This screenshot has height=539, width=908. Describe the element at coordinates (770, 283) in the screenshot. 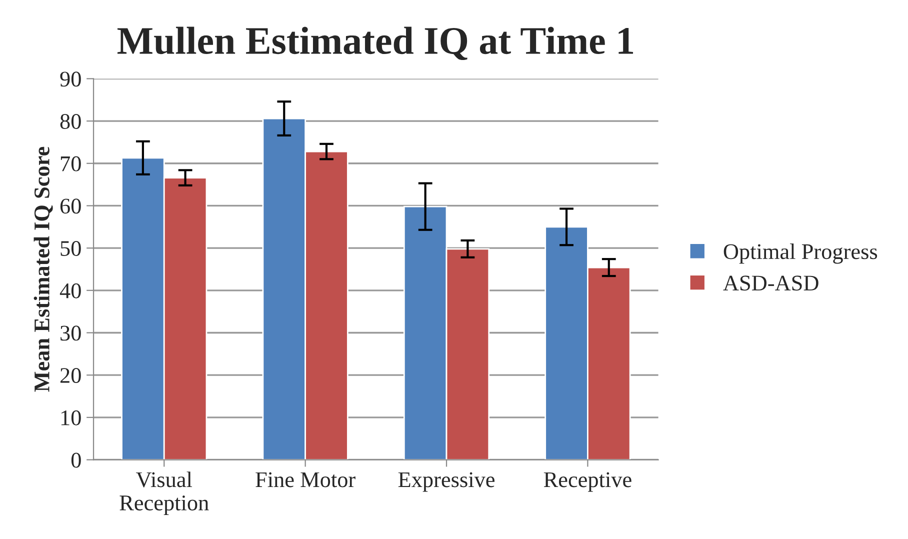

I see `legend-label: ASD-ASD` at that location.